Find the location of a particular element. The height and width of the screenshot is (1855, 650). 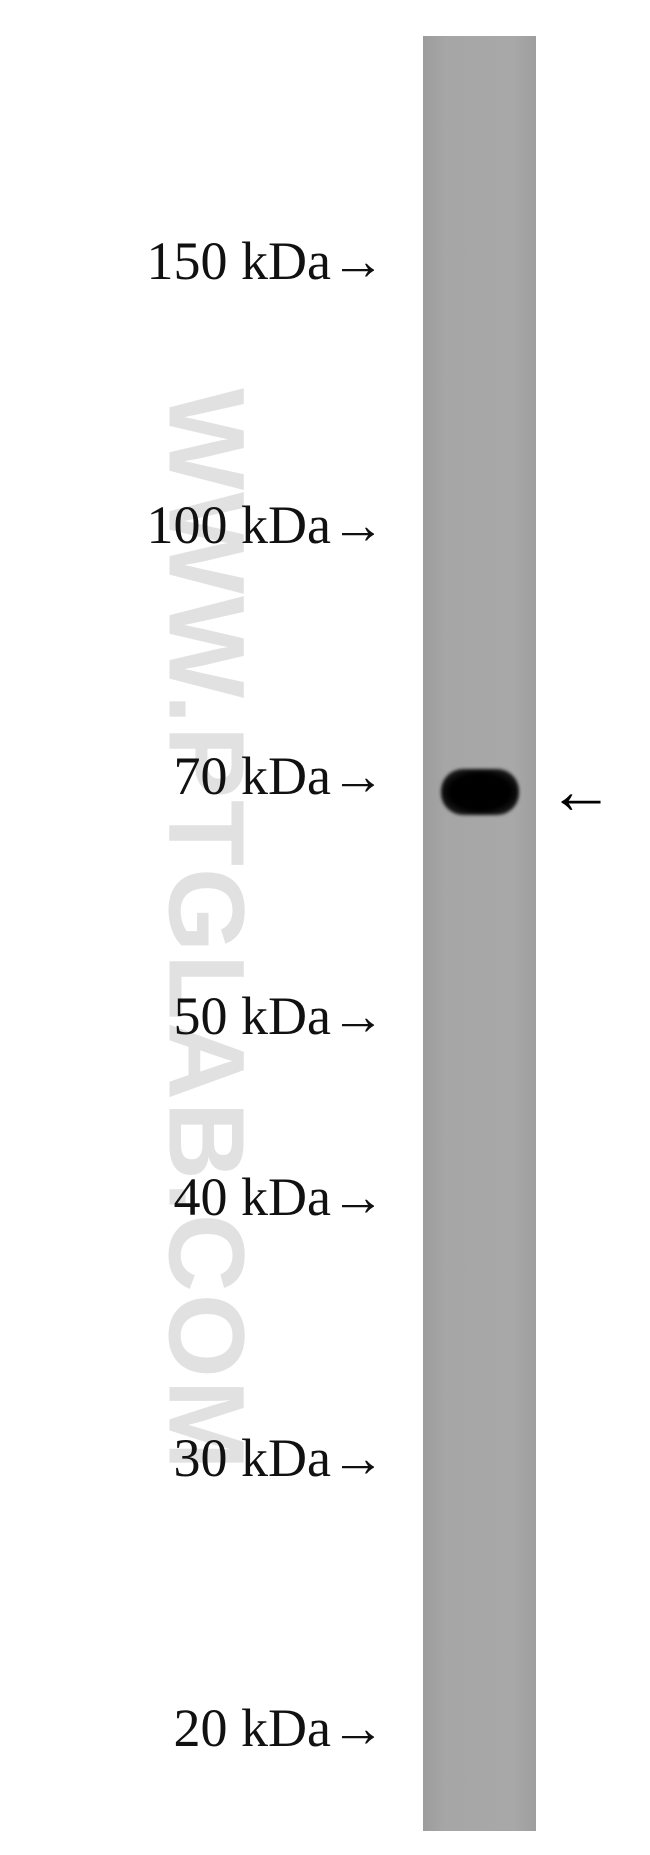

marker-label: 150 kDa→ is located at coordinates (265, 261).